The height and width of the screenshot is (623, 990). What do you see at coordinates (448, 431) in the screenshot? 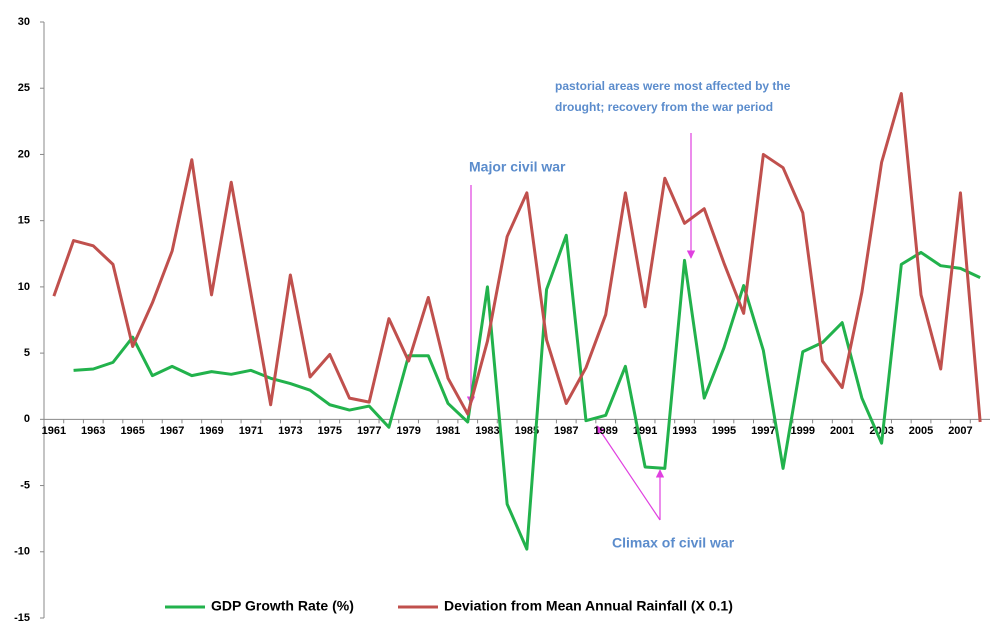
I see `x-tick-label: 1981` at bounding box center [448, 431].